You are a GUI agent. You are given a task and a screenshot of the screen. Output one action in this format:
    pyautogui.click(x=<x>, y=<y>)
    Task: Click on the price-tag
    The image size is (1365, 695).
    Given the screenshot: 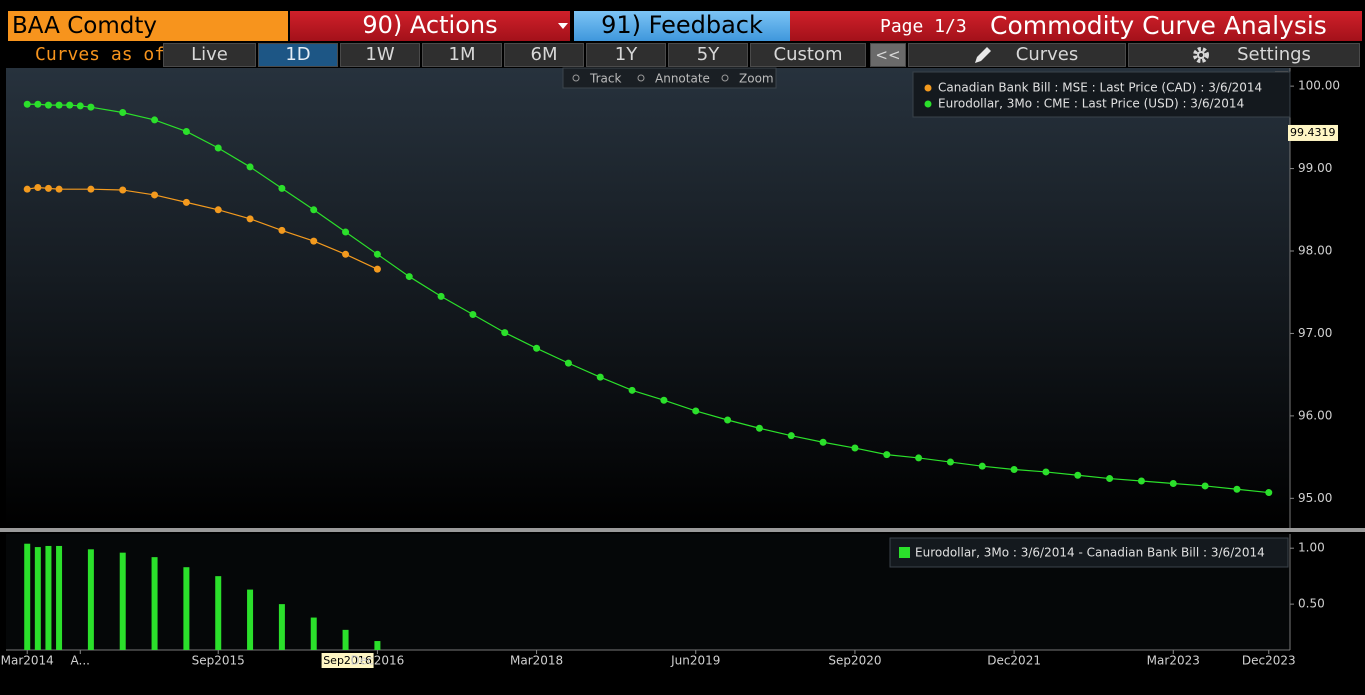 What is the action you would take?
    pyautogui.click(x=1313, y=132)
    